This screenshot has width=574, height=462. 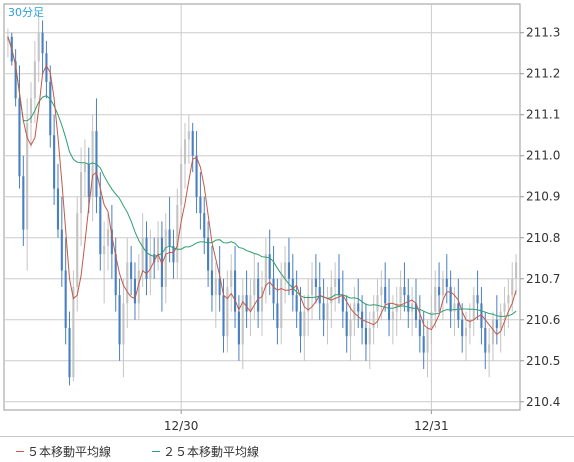 I want to click on y-tick-label: 210.8, so click(x=543, y=238).